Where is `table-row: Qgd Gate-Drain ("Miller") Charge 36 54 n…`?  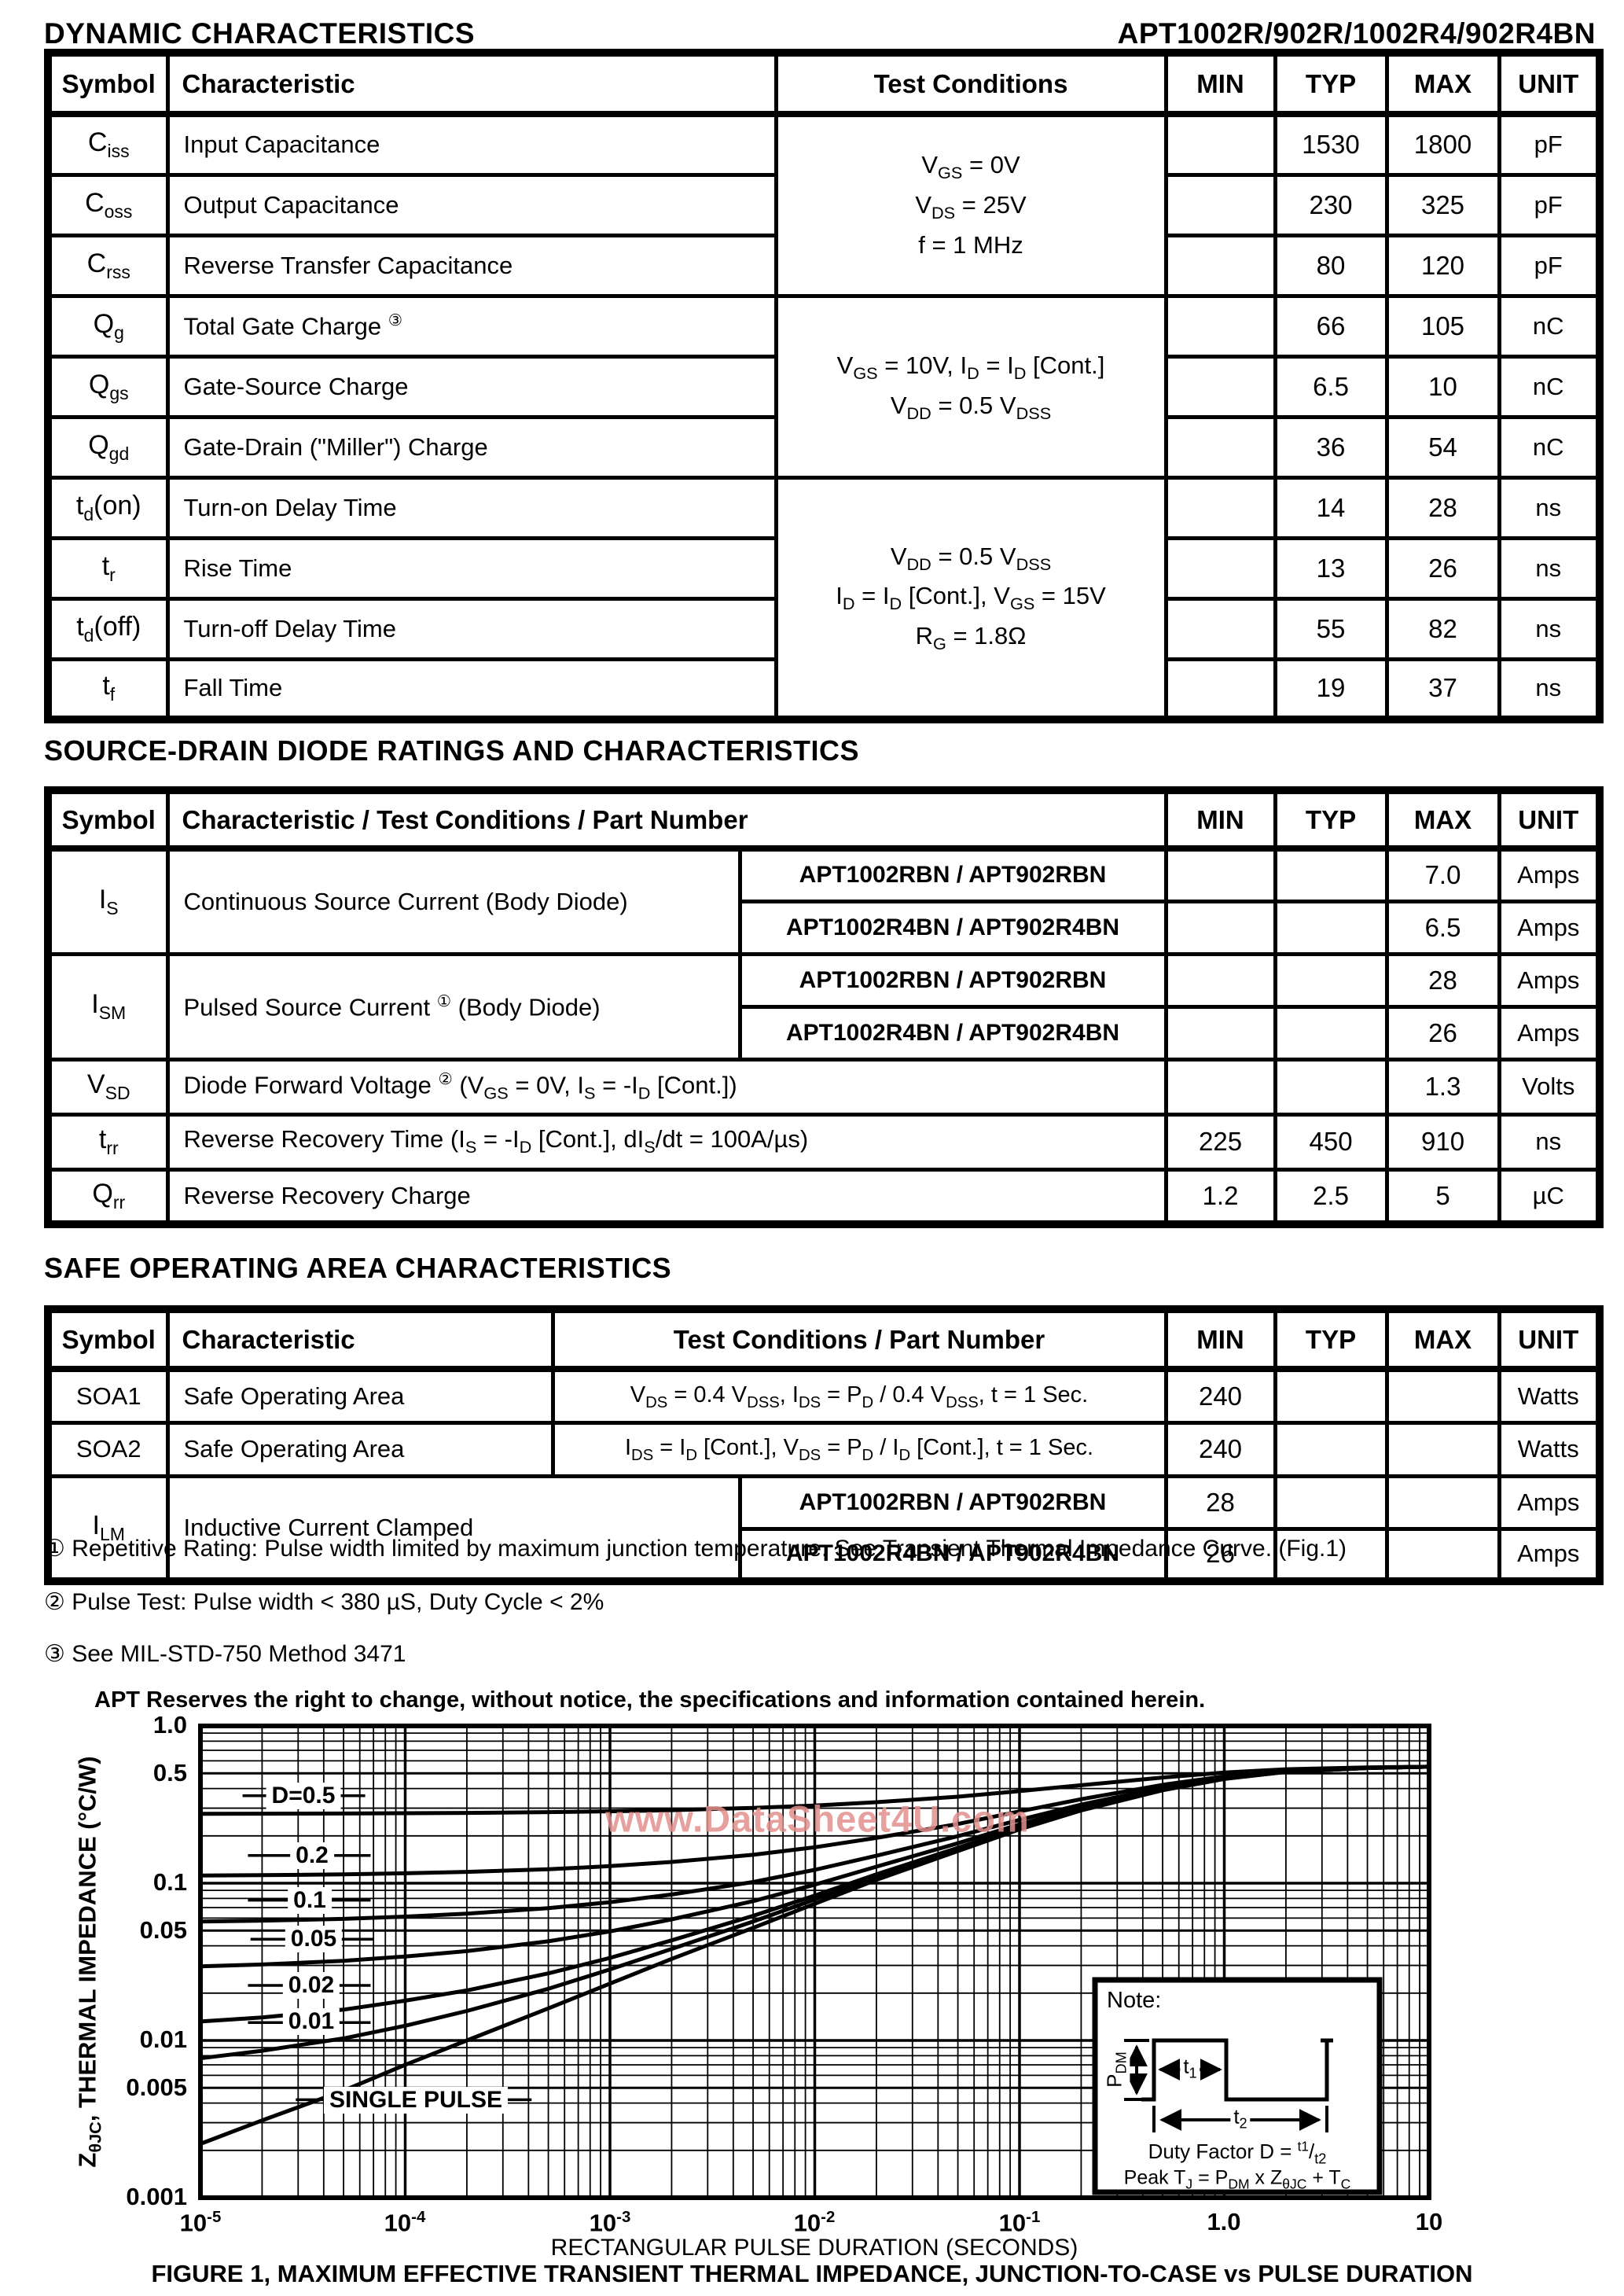
table-row: Qgd Gate-Drain ("Miller") Charge 36 54 n… is located at coordinates (824, 447).